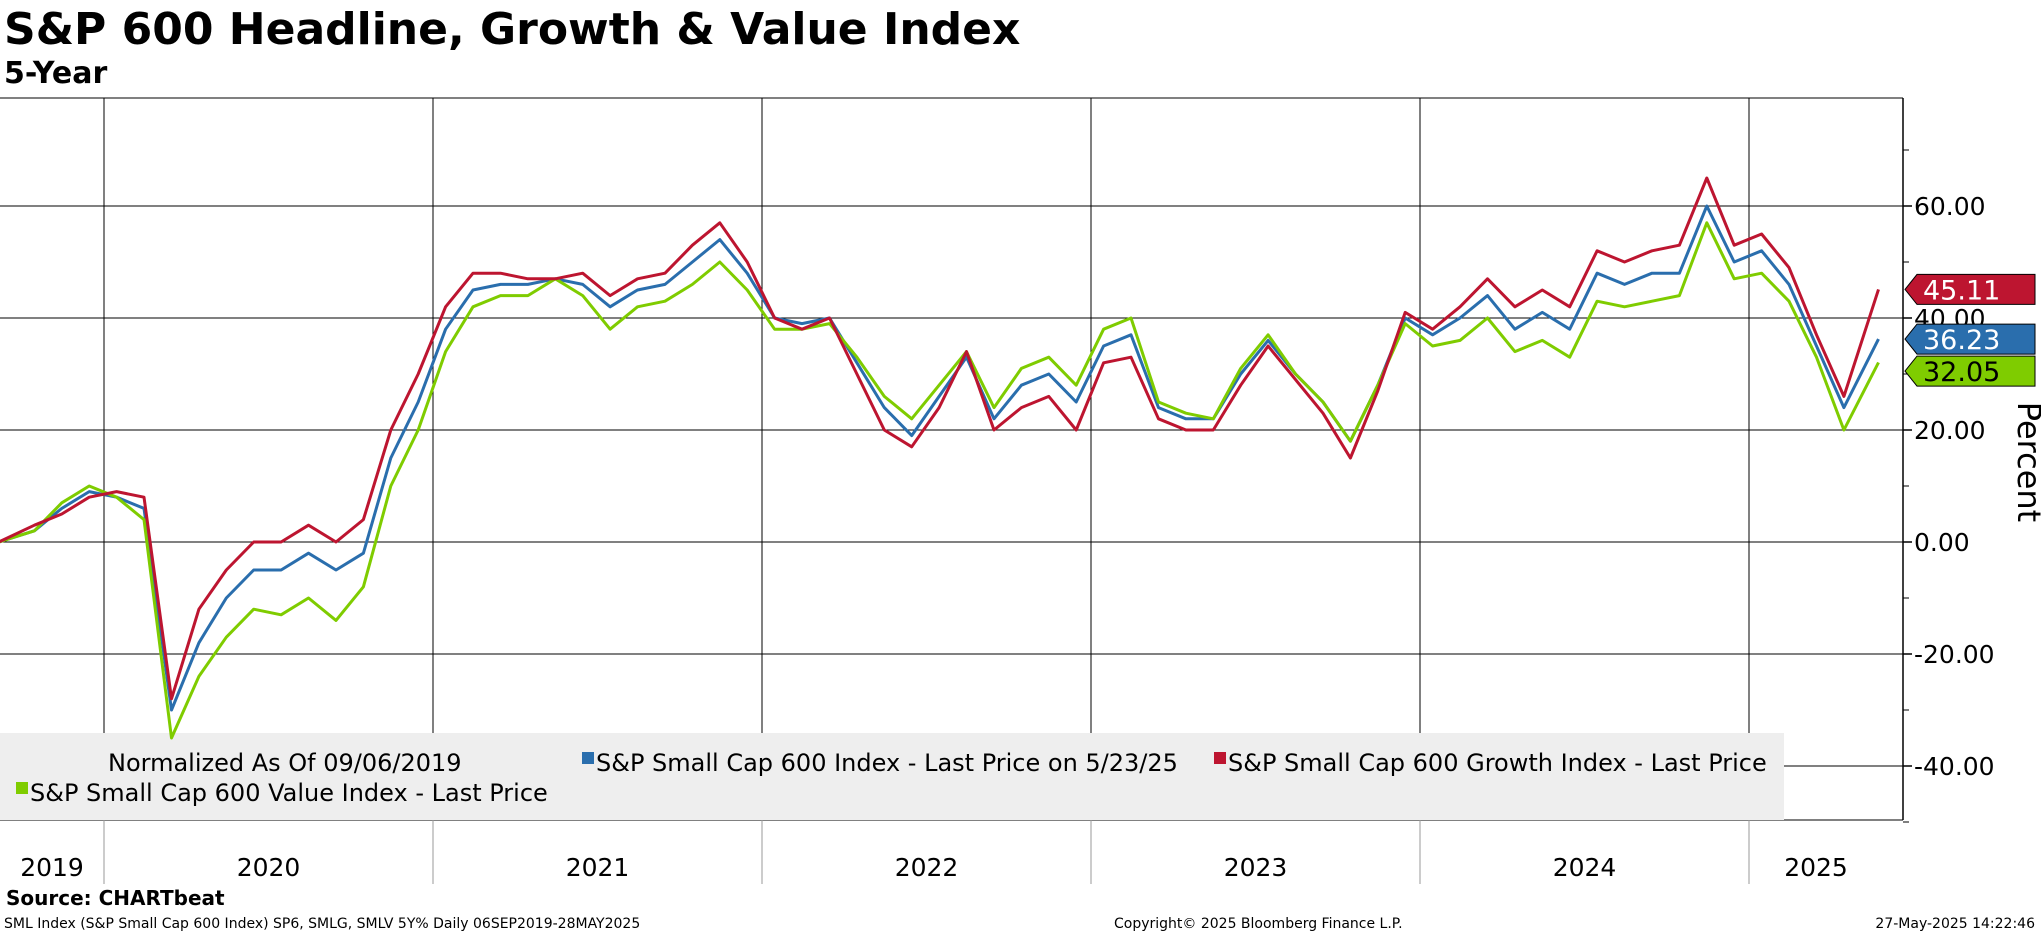 This screenshot has height=936, width=2041. I want to click on x-tick-label: 2020, so click(269, 867).